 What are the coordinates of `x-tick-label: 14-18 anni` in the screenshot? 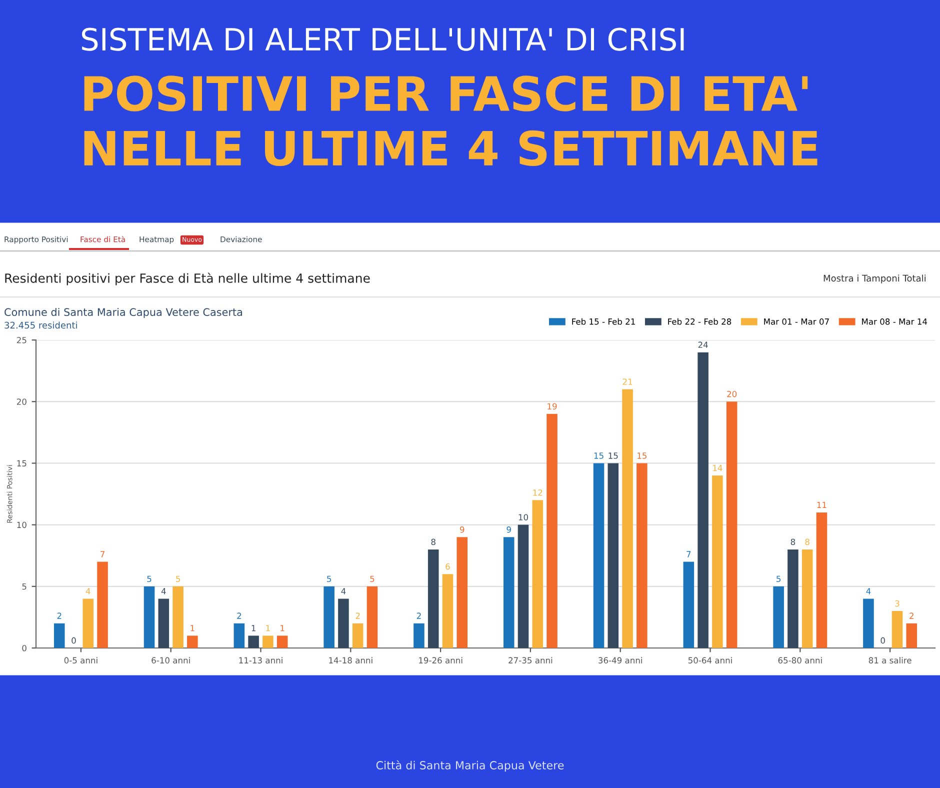 It's located at (350, 660).